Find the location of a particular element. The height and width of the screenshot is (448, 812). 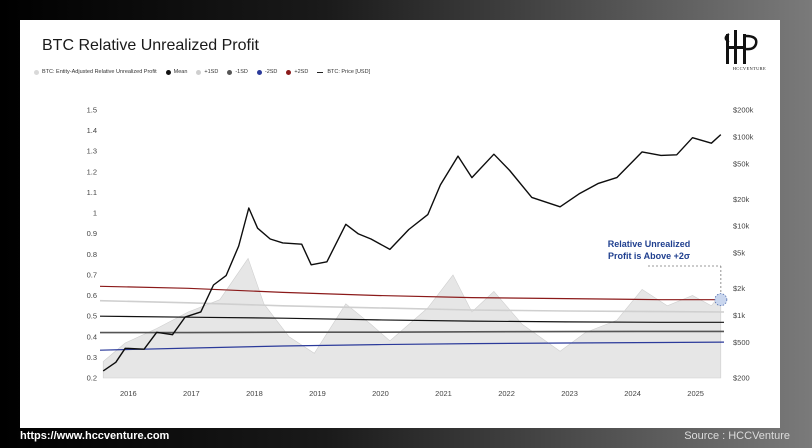

right-tick-label: $10k is located at coordinates (741, 226).